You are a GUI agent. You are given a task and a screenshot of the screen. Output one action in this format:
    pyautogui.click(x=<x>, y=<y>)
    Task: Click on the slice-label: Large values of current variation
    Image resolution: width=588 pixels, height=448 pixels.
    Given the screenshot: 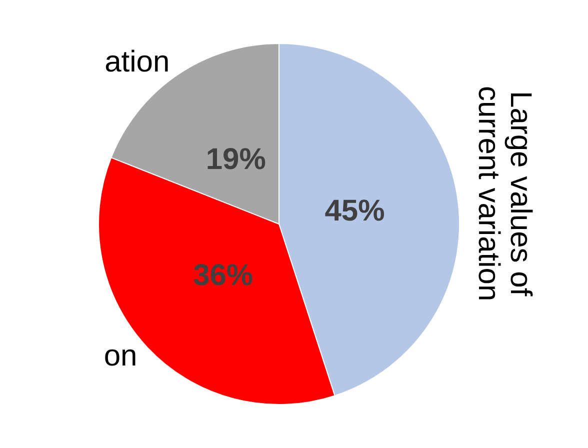 What is the action you would take?
    pyautogui.click(x=504, y=194)
    